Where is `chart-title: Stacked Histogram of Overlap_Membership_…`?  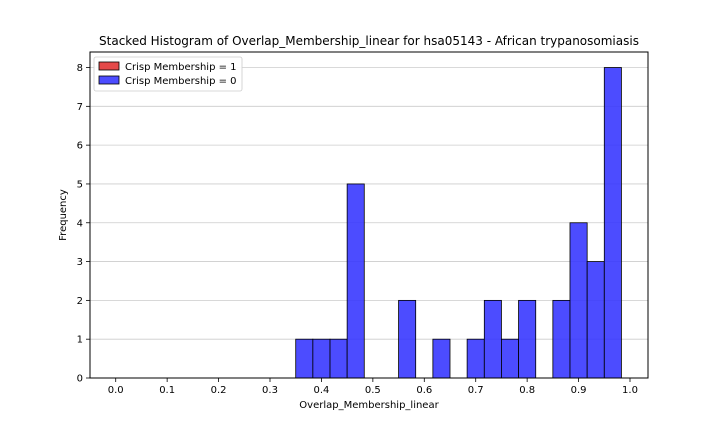 chart-title: Stacked Histogram of Overlap_Membership_… is located at coordinates (369, 41).